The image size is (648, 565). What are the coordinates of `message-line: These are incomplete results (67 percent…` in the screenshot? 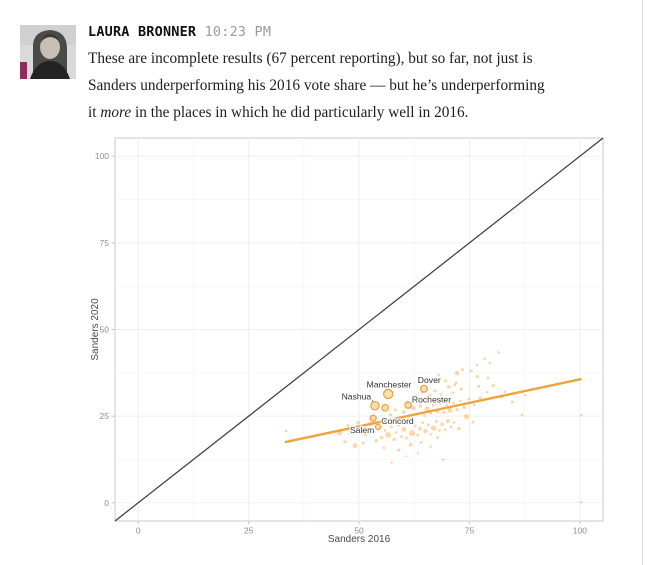 It's located at (310, 58).